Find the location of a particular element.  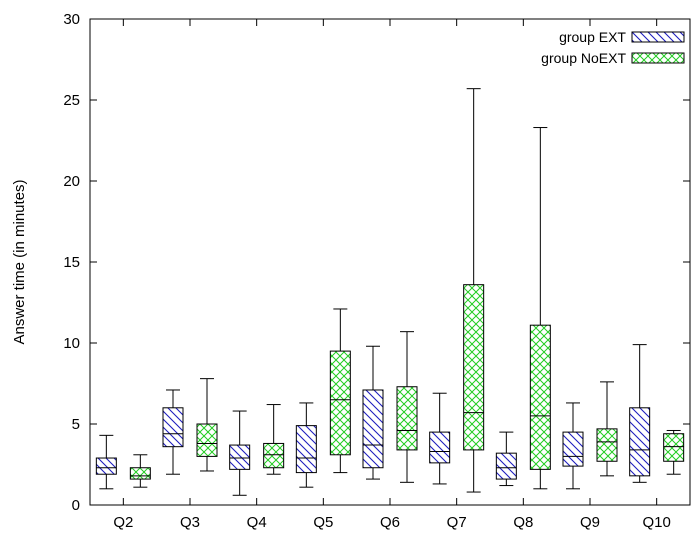

y-tick-label: 0 is located at coordinates (76, 505).